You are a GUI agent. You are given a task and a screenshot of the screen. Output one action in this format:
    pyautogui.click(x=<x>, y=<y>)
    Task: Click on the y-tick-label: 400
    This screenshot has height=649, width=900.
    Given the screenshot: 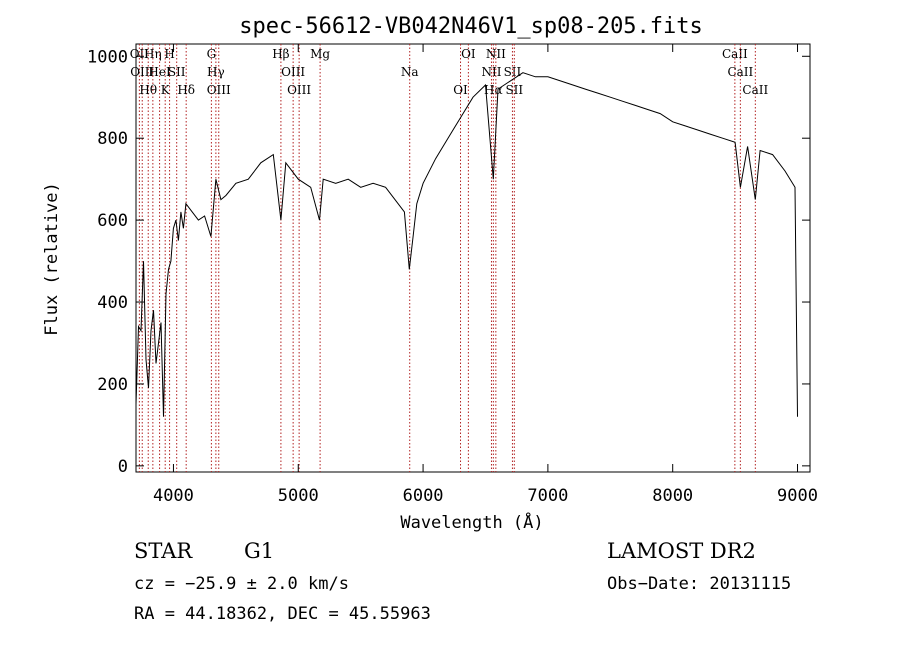 What is the action you would take?
    pyautogui.click(x=112, y=303)
    